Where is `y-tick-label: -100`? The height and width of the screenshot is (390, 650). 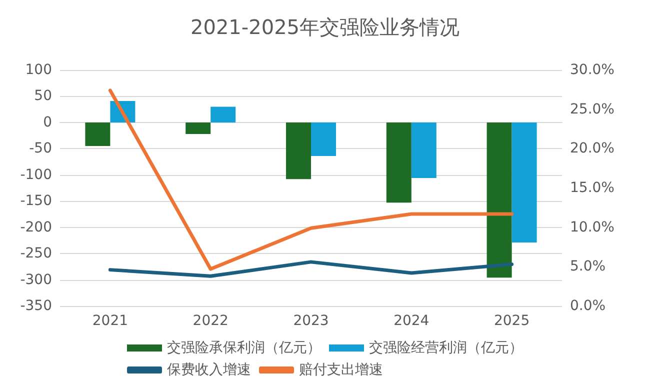
y-tick-label: -100 is located at coordinates (36, 174).